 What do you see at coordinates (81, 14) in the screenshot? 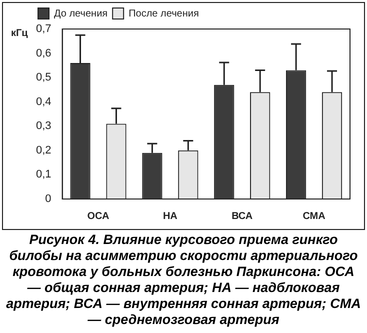
I see `legend-label: До лечения` at bounding box center [81, 14].